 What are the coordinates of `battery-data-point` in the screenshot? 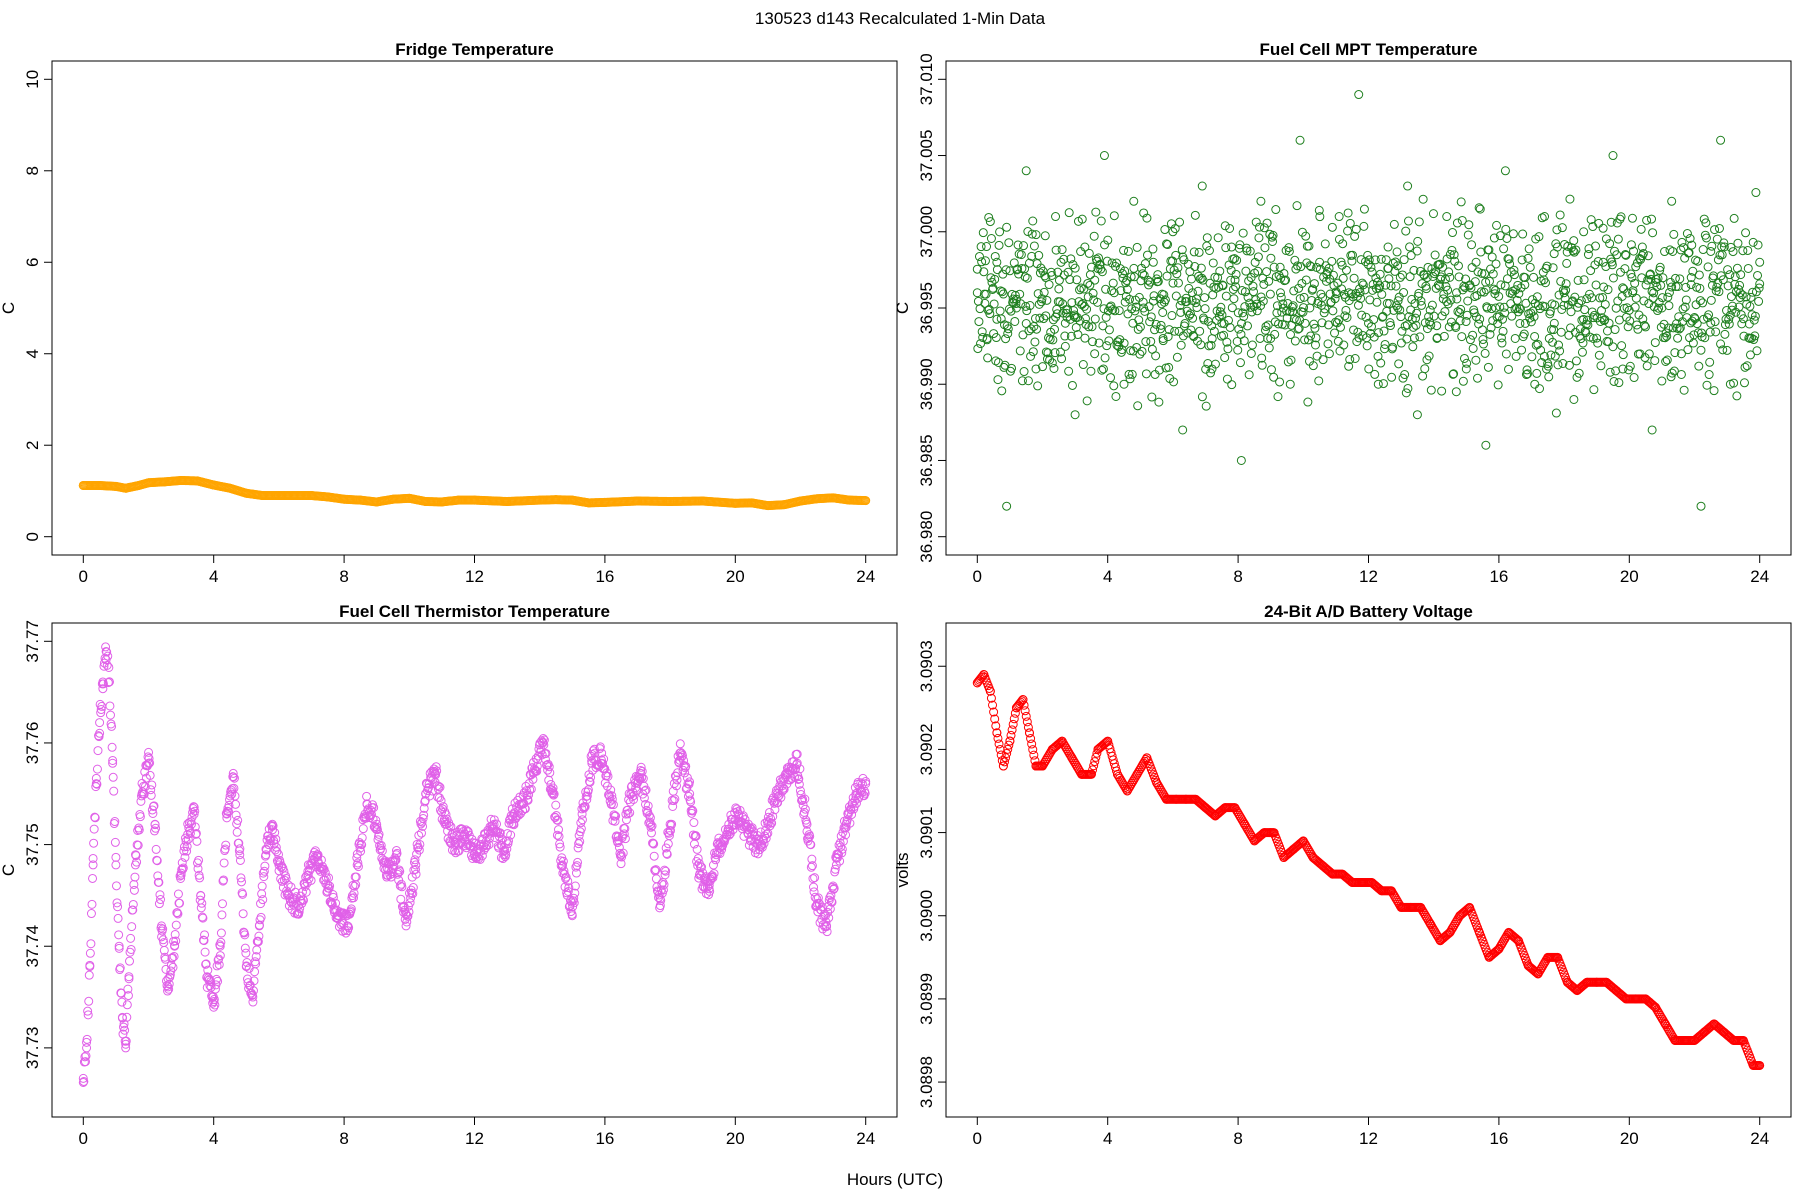 It's located at (1759, 1065).